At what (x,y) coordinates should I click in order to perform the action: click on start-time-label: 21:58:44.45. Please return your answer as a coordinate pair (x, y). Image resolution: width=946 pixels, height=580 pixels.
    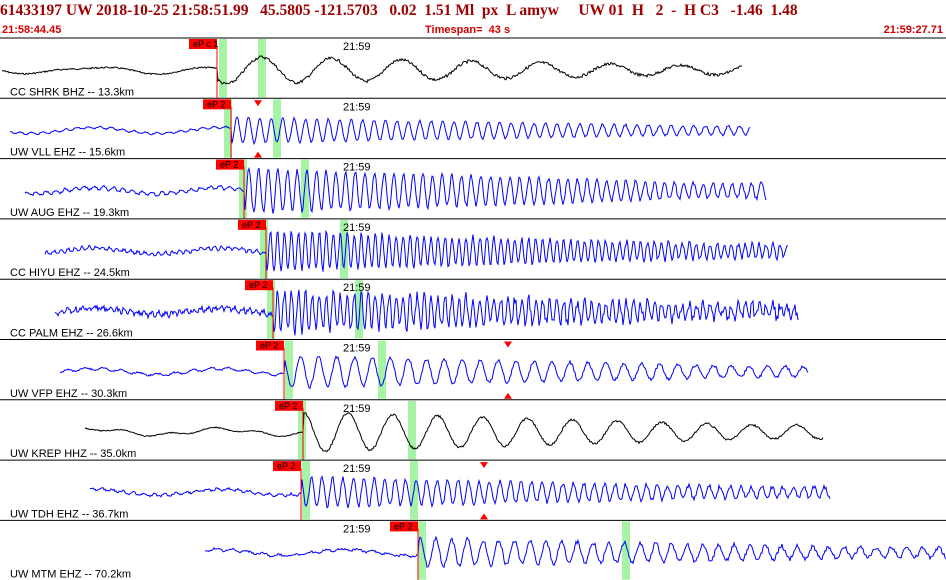
    Looking at the image, I should click on (32, 30).